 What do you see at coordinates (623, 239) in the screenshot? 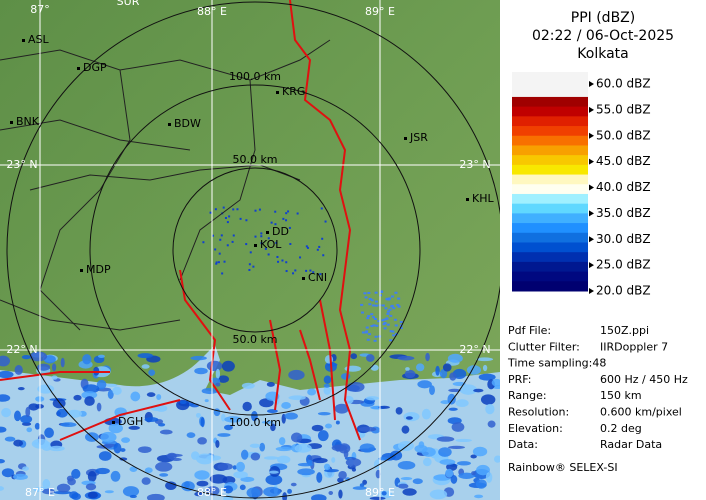
I see `legend-label: 30.0 dBZ` at bounding box center [623, 239].